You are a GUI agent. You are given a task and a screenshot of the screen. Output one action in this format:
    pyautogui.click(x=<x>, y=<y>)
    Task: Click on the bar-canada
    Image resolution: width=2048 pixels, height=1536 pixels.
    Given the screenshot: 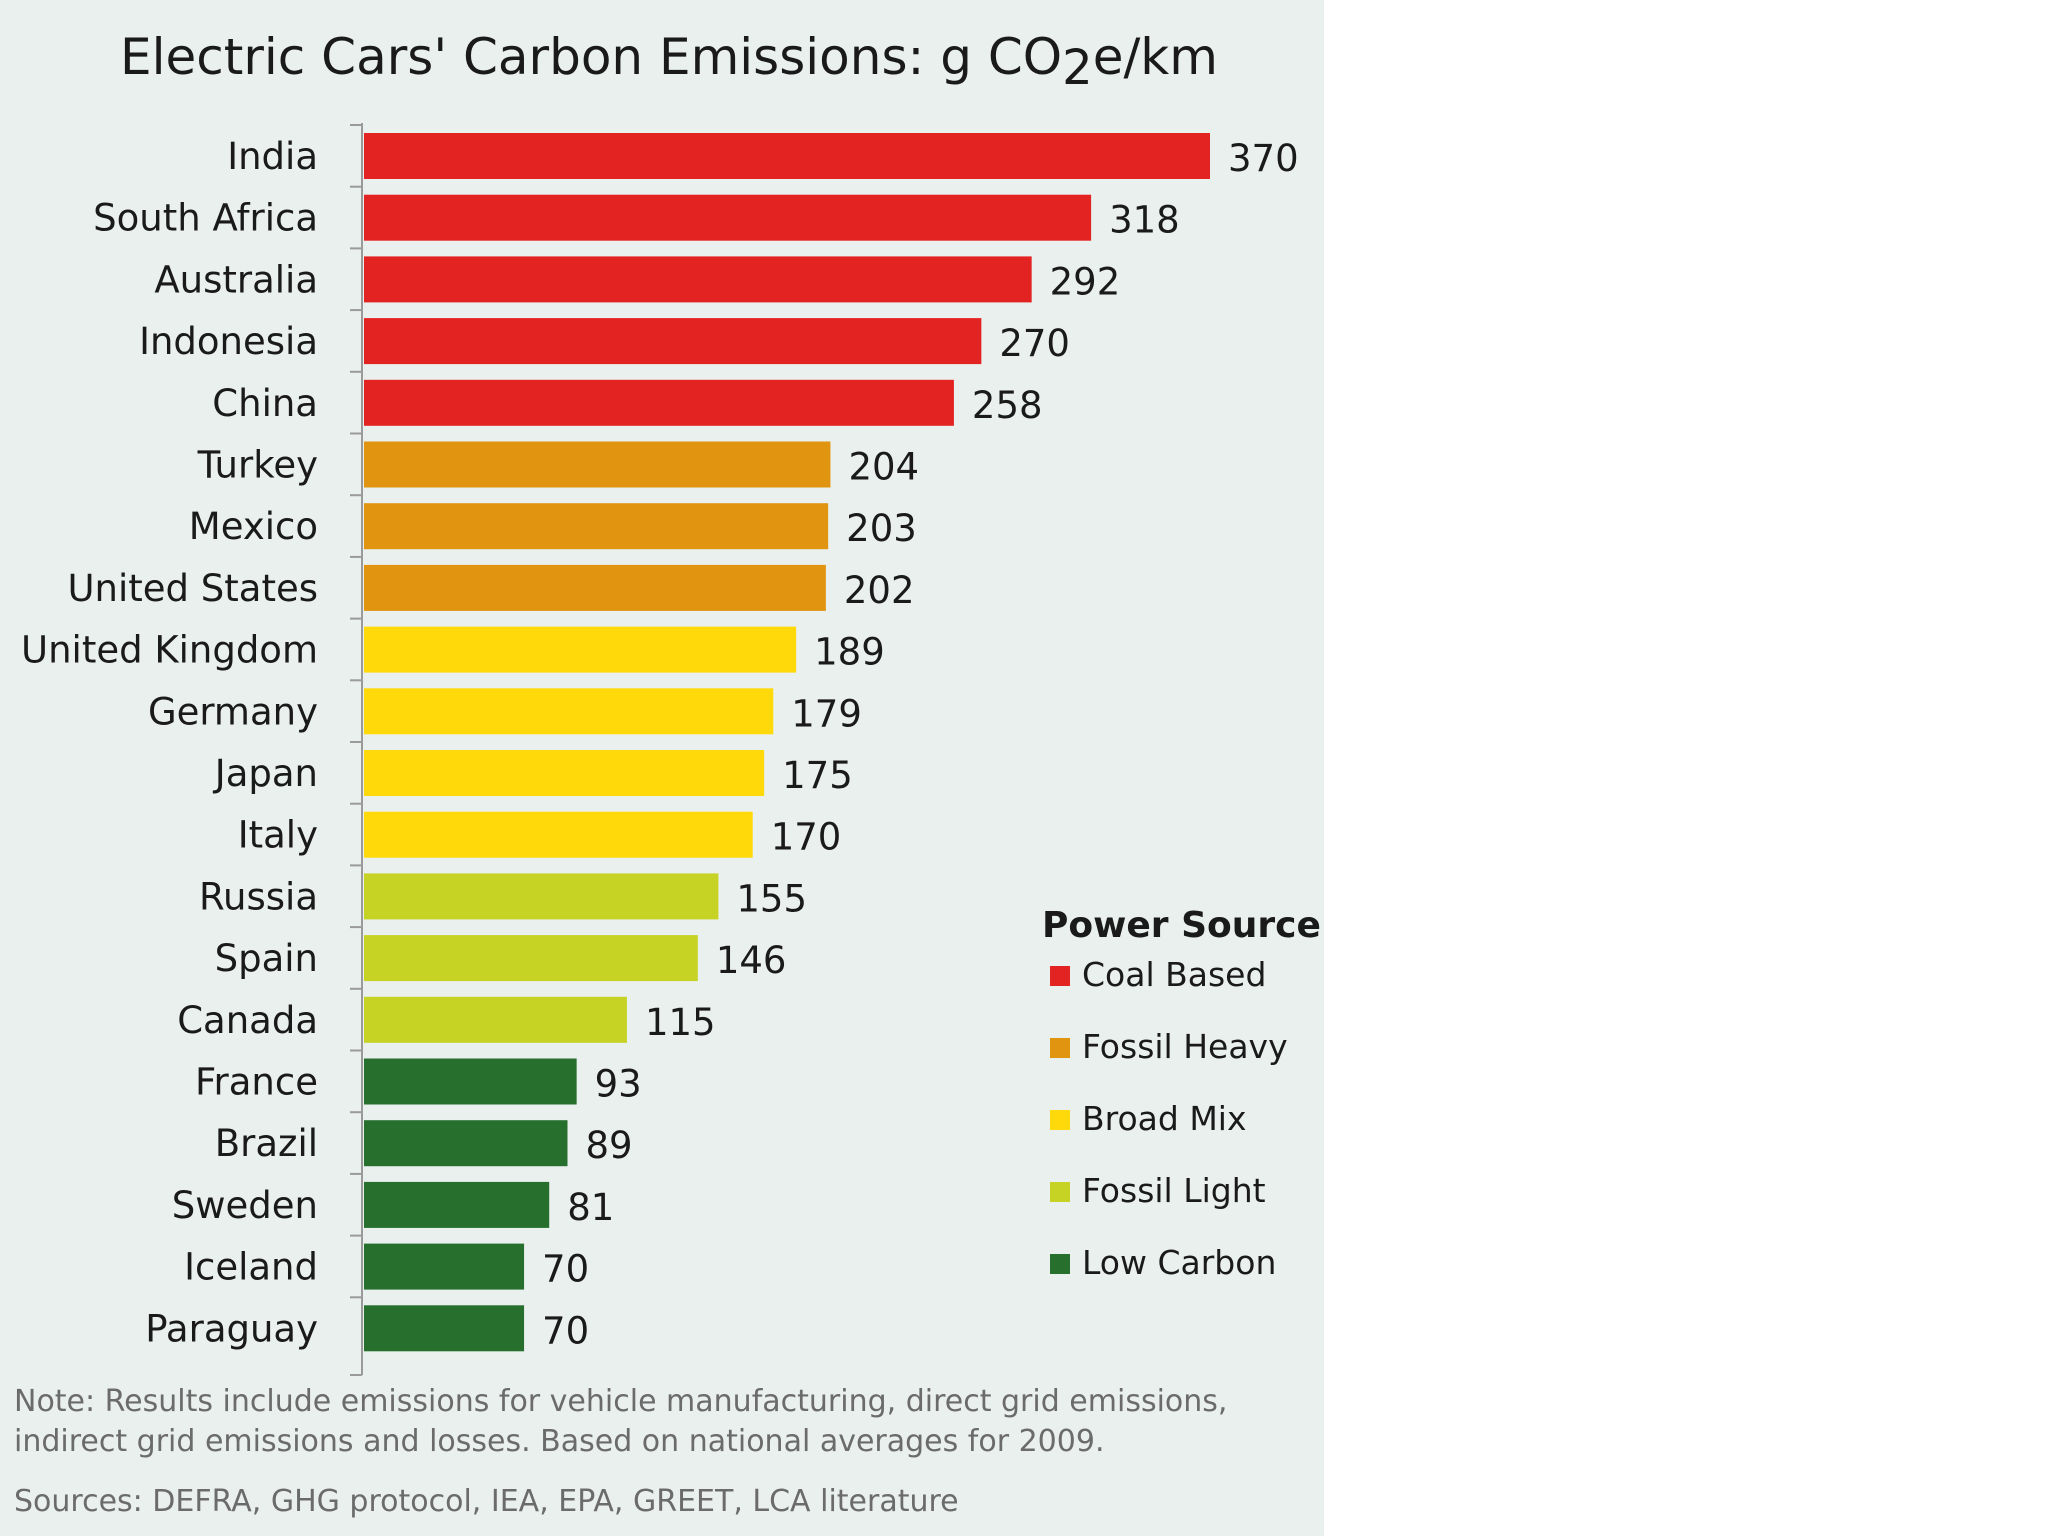 What is the action you would take?
    pyautogui.click(x=495, y=1019)
    